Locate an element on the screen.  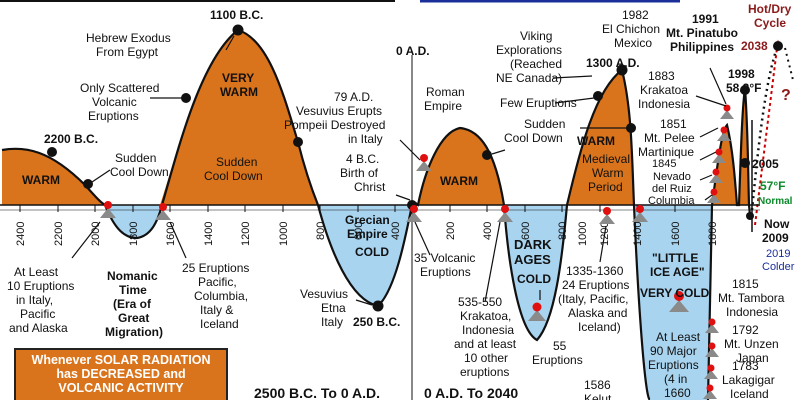
temperature-curve-modern is located at coordinates (729, 243).